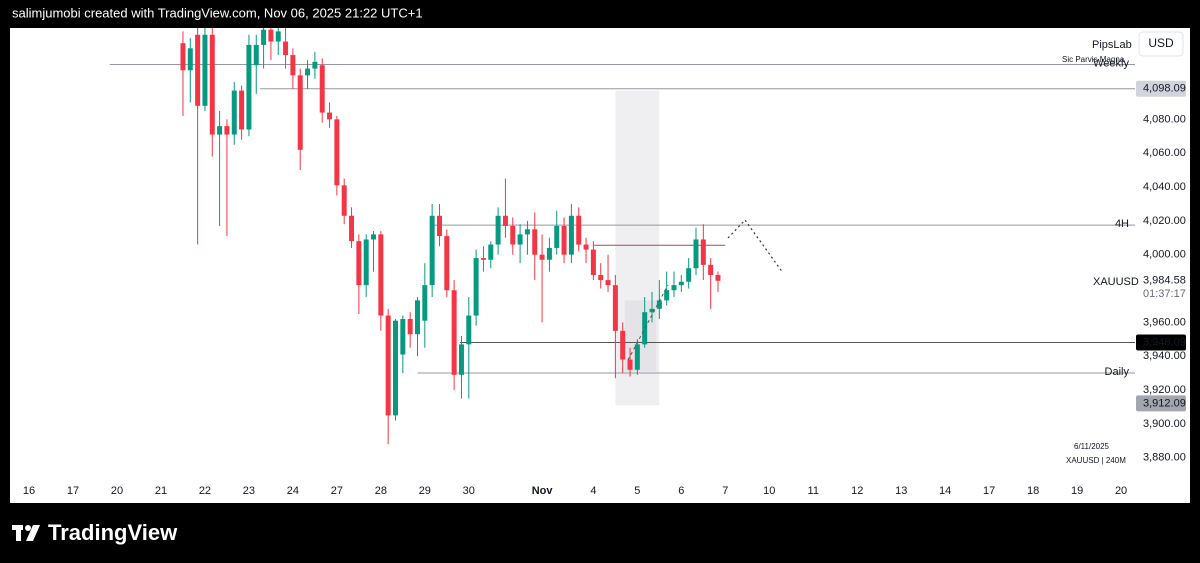 The width and height of the screenshot is (1200, 563). Describe the element at coordinates (161, 491) in the screenshot. I see `x-tick-label: 21` at that location.